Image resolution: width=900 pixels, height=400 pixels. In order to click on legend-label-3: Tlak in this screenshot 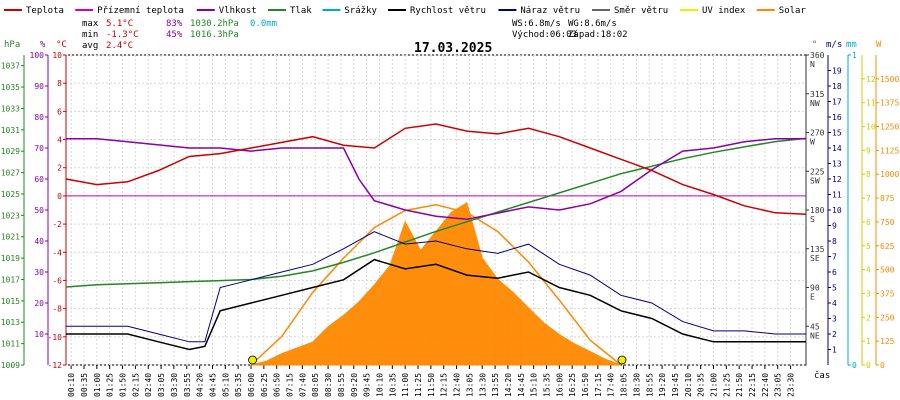, I will do `click(301, 11)`.